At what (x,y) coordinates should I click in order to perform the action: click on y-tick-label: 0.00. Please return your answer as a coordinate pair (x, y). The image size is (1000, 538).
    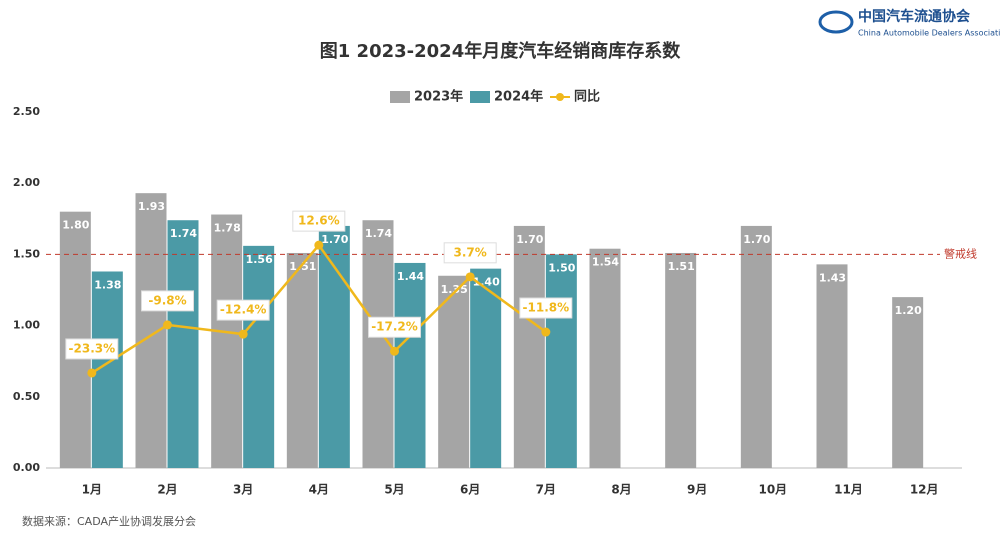
    Looking at the image, I should click on (26, 467).